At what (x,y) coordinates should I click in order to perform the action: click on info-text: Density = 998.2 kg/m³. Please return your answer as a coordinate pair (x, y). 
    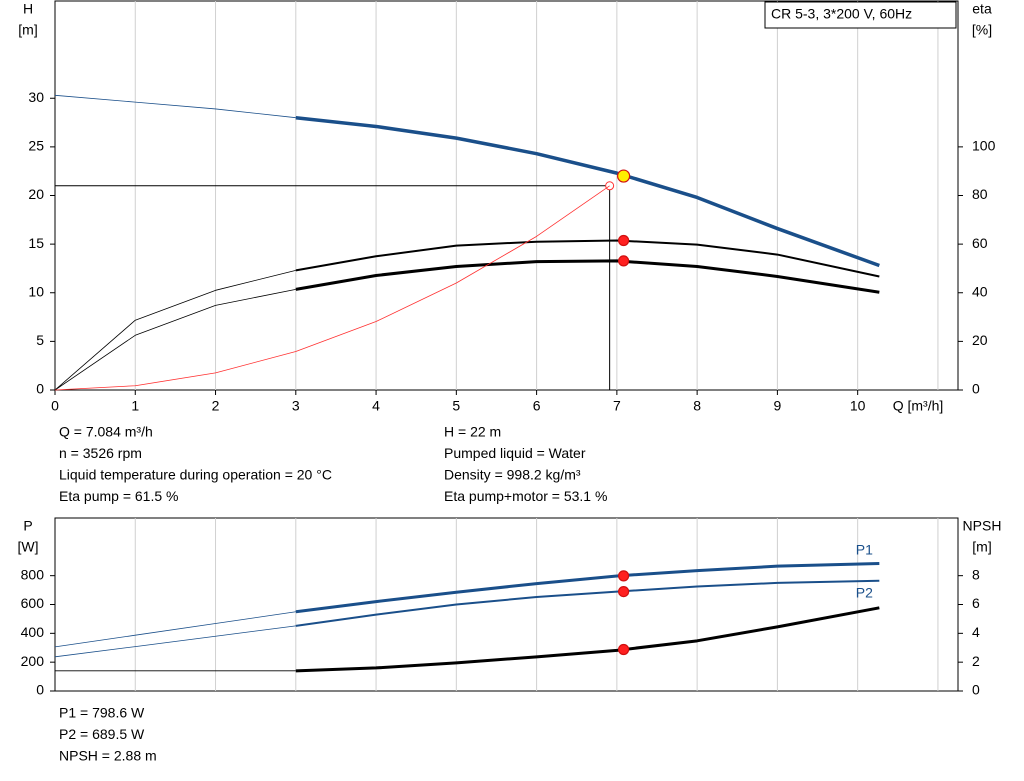
    Looking at the image, I should click on (512, 475).